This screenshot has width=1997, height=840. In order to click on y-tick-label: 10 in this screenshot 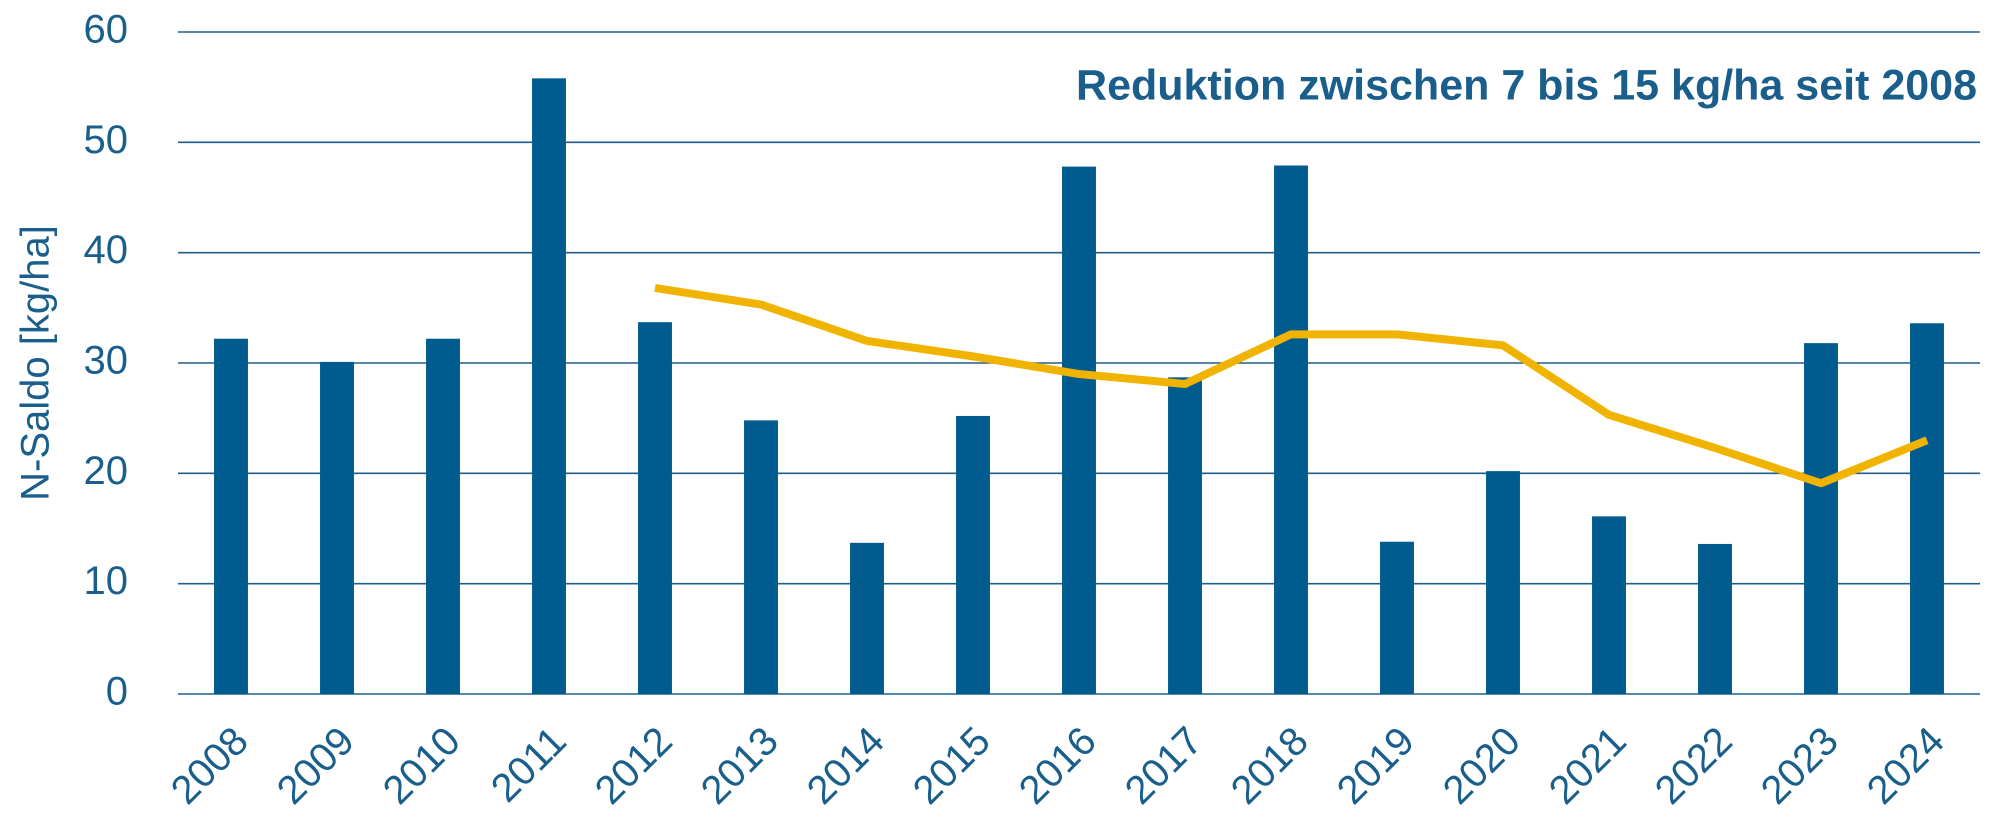, I will do `click(106, 581)`.